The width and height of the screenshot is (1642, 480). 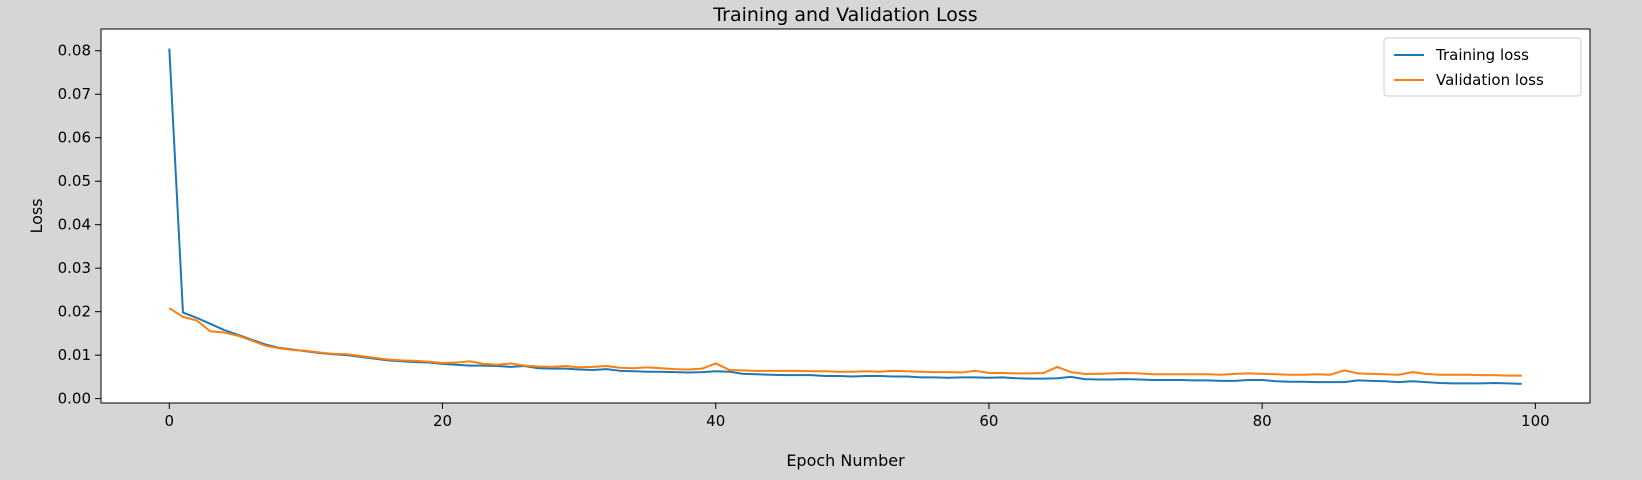 I want to click on y-tick-label: 0.05, so click(x=74, y=181).